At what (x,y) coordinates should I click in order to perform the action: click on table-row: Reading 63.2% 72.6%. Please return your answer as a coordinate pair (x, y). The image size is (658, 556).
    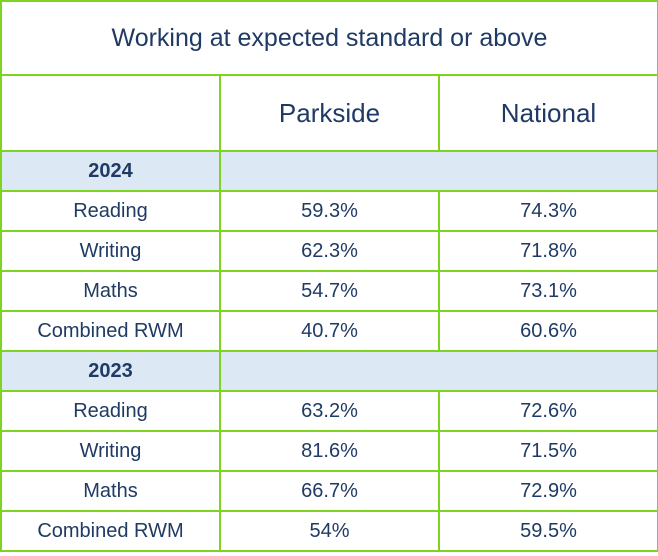
    Looking at the image, I should click on (329, 411).